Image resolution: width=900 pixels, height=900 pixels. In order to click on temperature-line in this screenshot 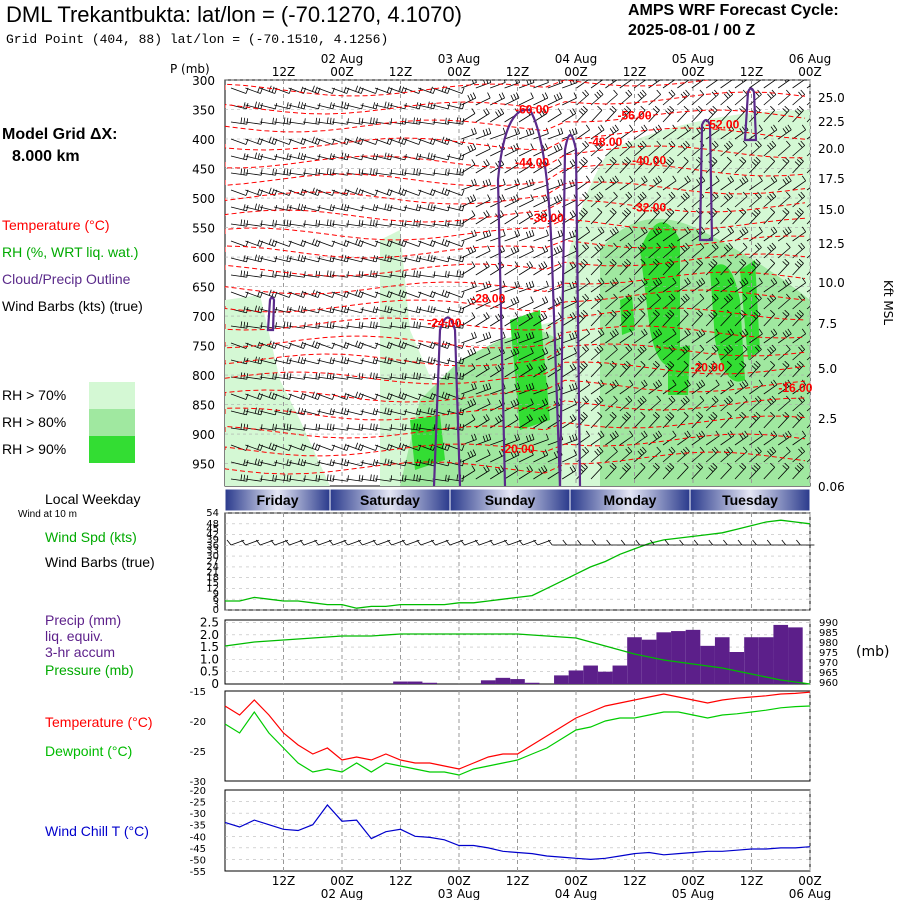, I will do `click(517, 730)`.